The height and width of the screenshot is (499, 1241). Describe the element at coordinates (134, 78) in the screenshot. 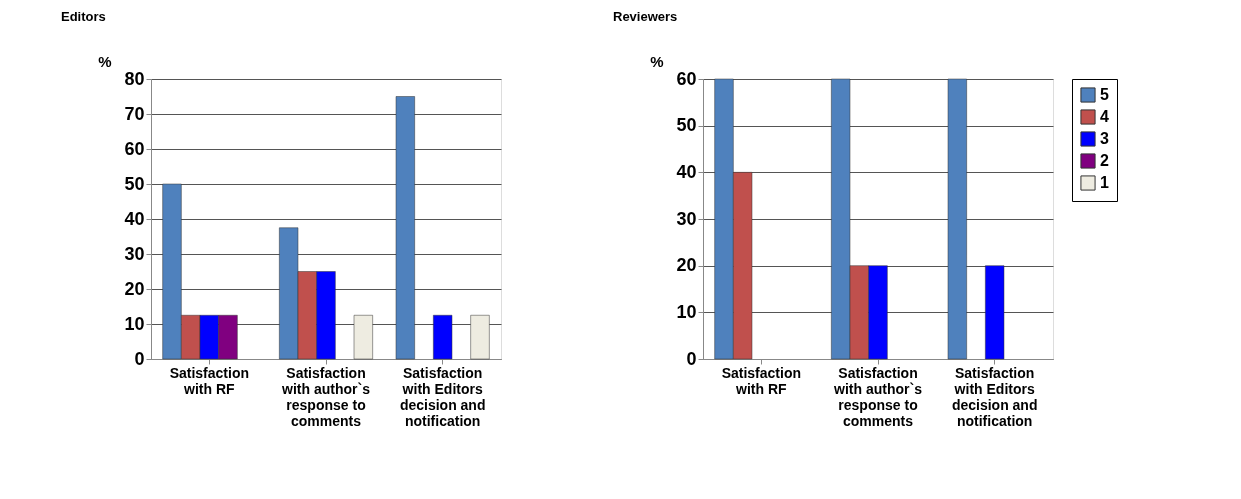

I see `y-tick-label: 80` at that location.